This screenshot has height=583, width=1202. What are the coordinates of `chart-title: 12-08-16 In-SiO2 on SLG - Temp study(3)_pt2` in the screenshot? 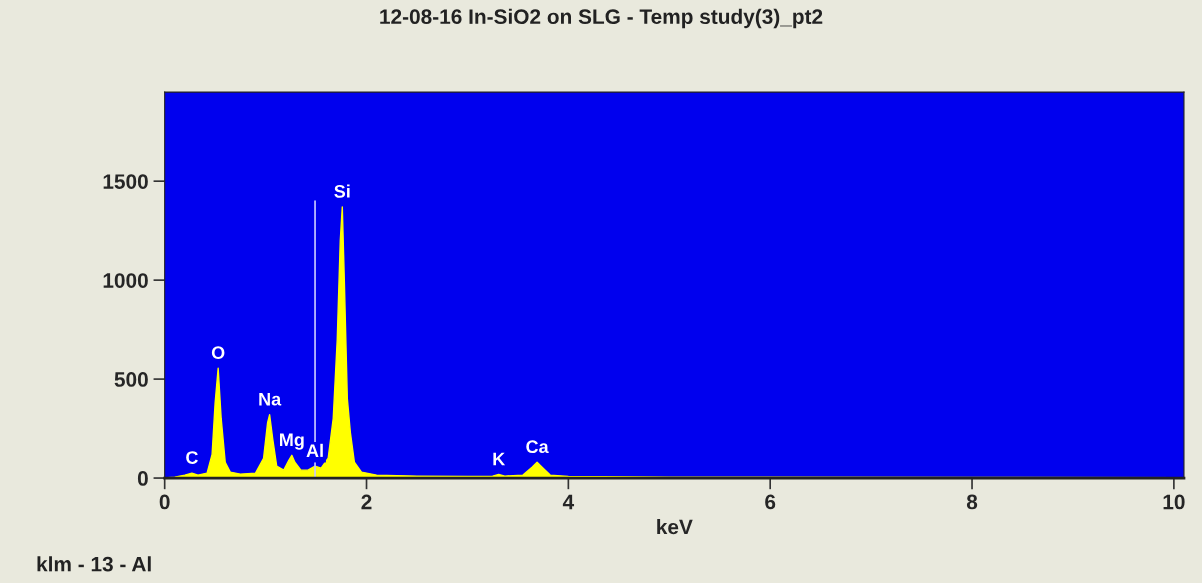 It's located at (601, 18).